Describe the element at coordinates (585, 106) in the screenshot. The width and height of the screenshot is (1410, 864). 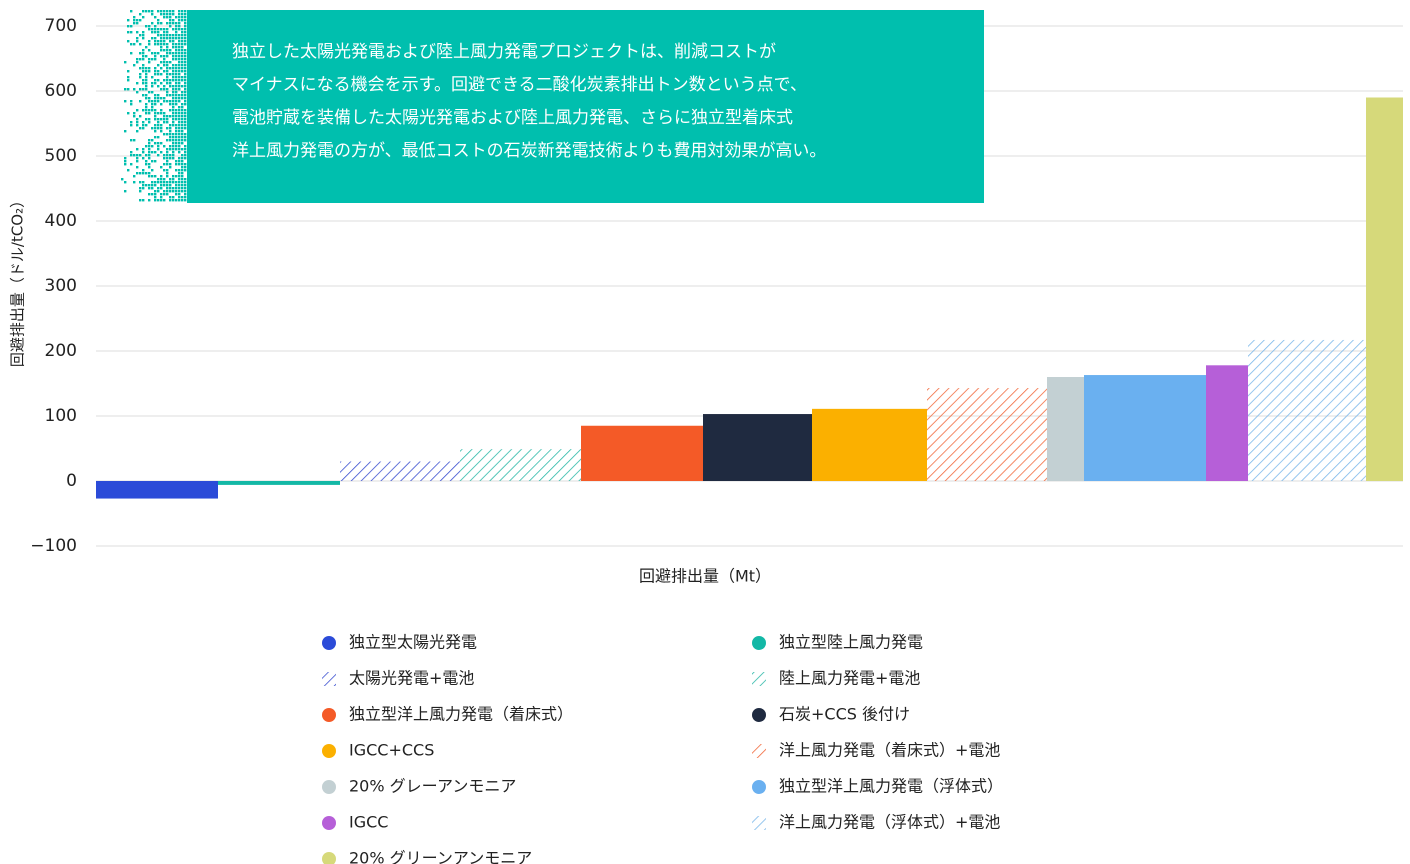
I see `annotation-box` at that location.